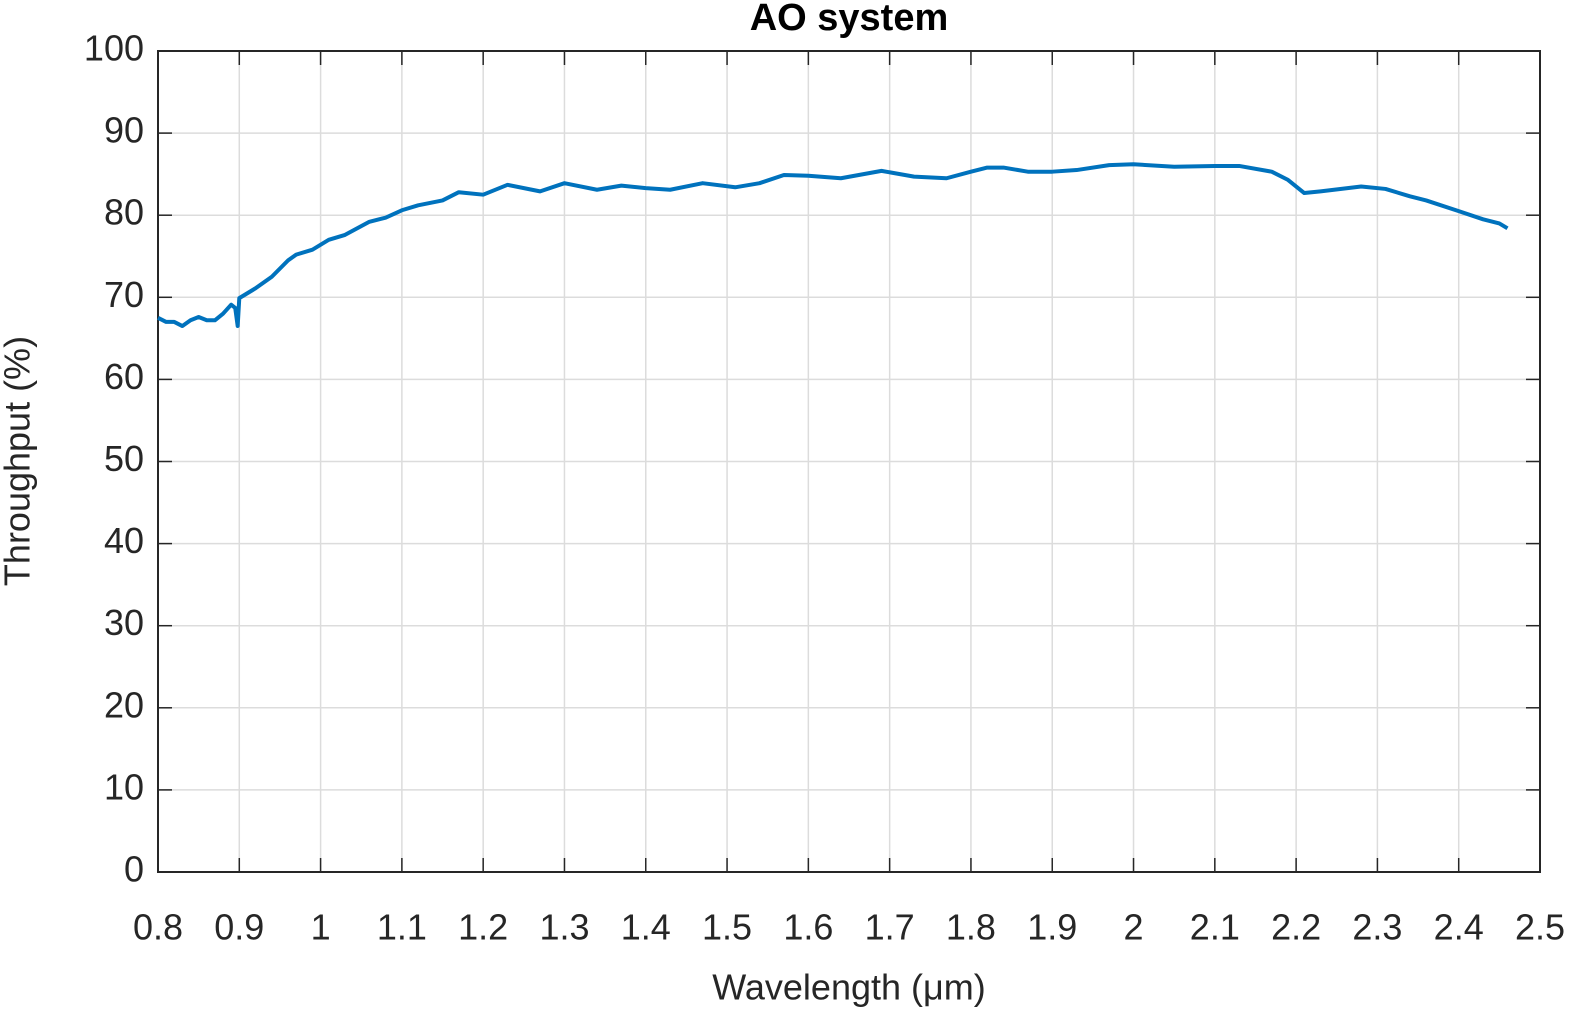 The image size is (1583, 1023). I want to click on y-axis-label: Throughput (%), so click(19, 461).